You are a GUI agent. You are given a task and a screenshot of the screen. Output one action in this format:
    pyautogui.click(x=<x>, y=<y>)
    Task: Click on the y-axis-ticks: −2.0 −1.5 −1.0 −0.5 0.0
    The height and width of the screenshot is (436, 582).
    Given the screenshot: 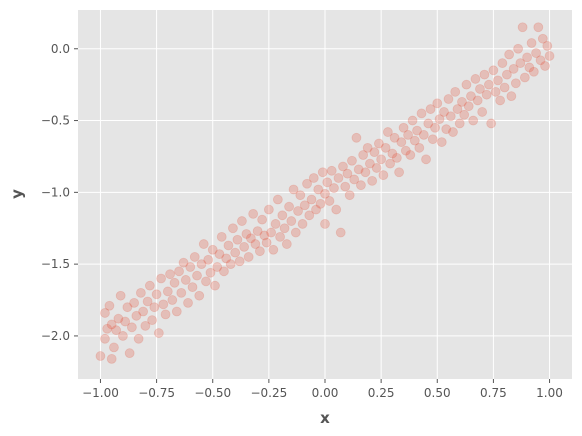 What is the action you would take?
    pyautogui.click(x=59, y=192)
    